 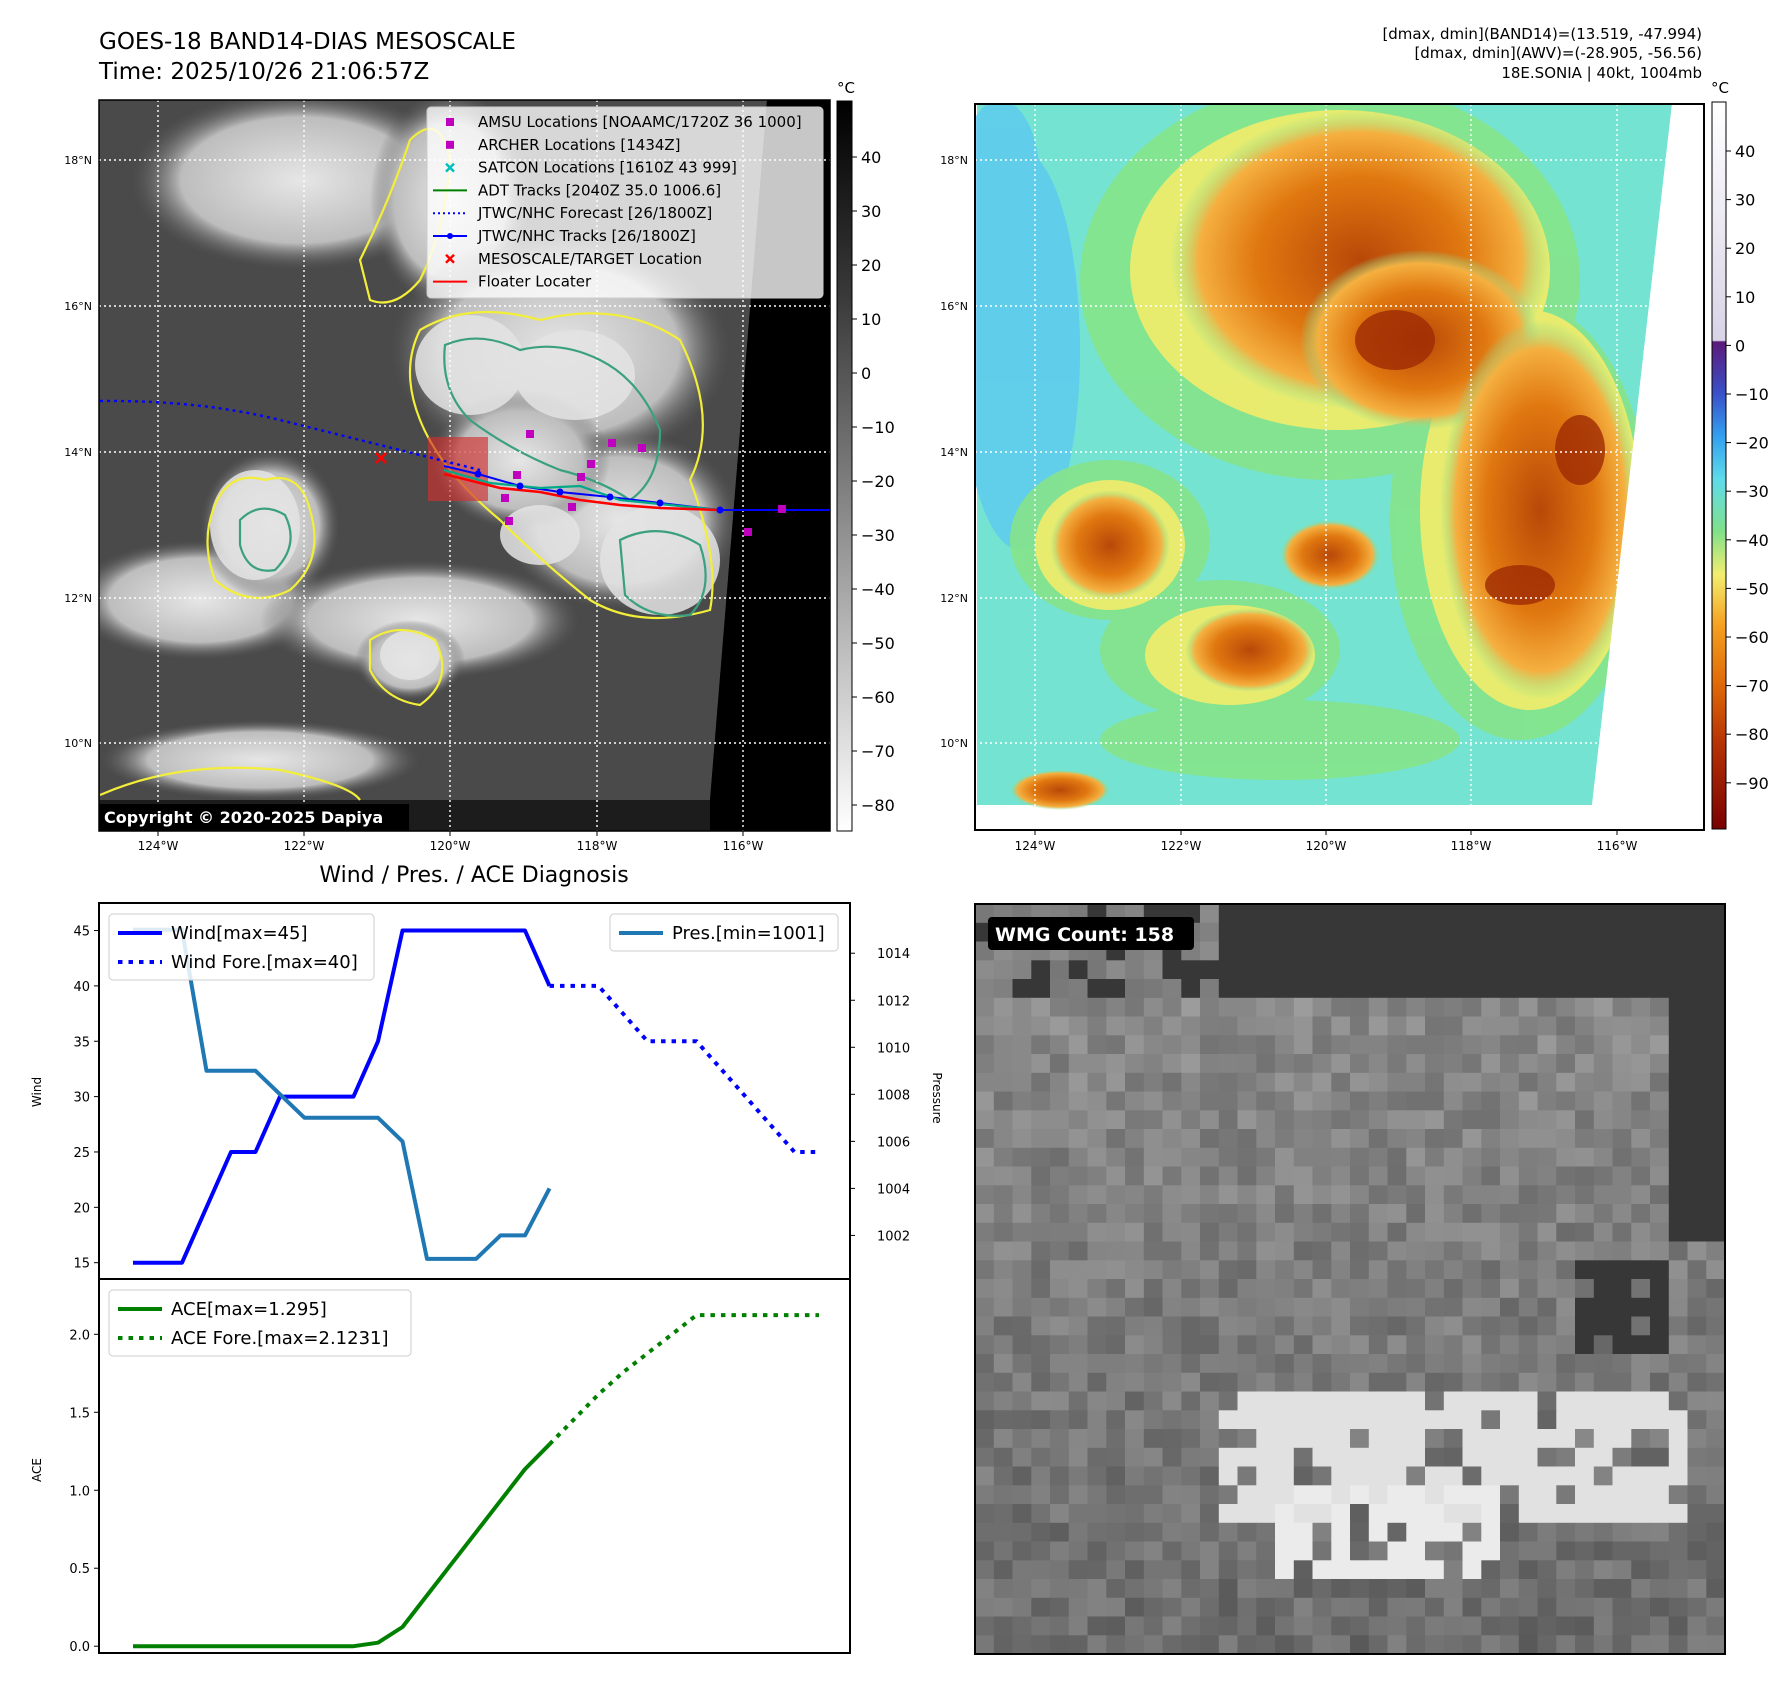 I want to click on colorbar-gray-unit: °C, so click(x=846, y=88).